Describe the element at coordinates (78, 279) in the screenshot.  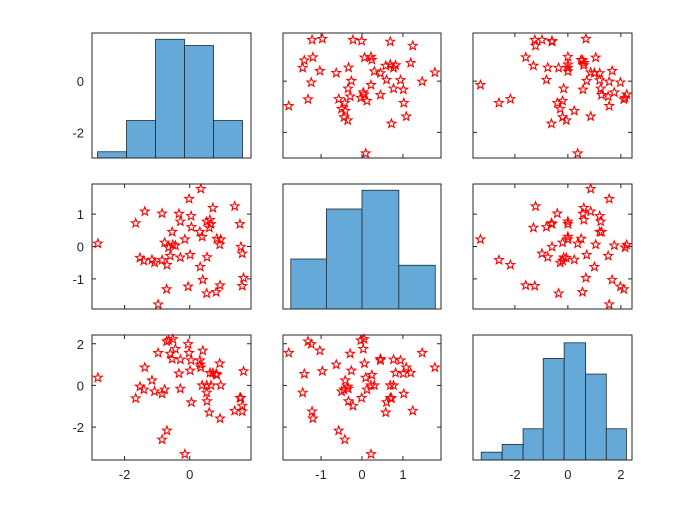
I see `y-tick-label: -1` at that location.